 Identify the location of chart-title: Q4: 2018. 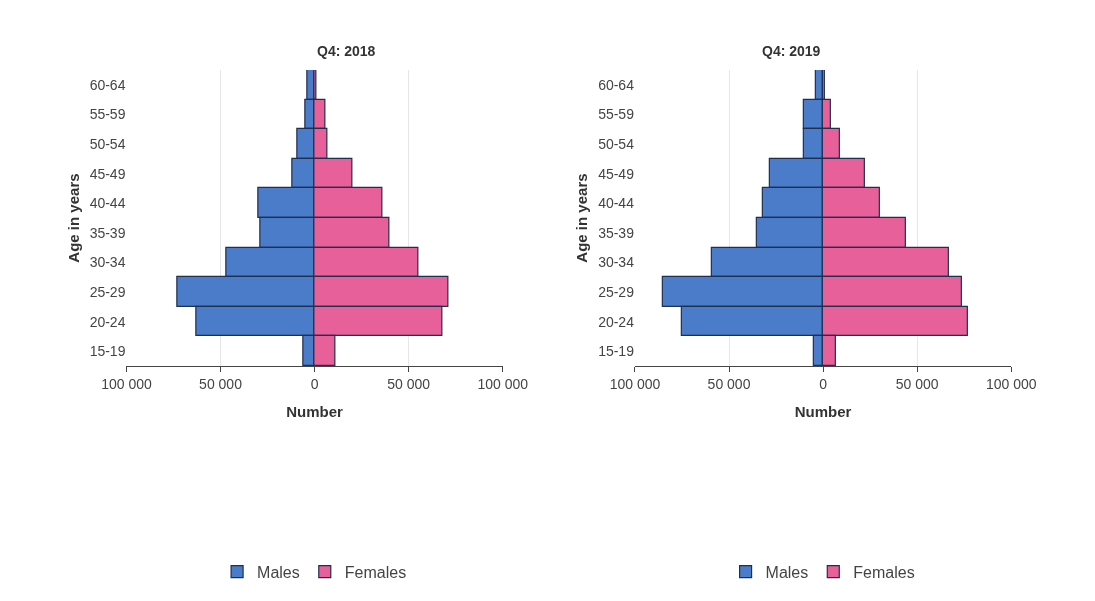
(346, 51).